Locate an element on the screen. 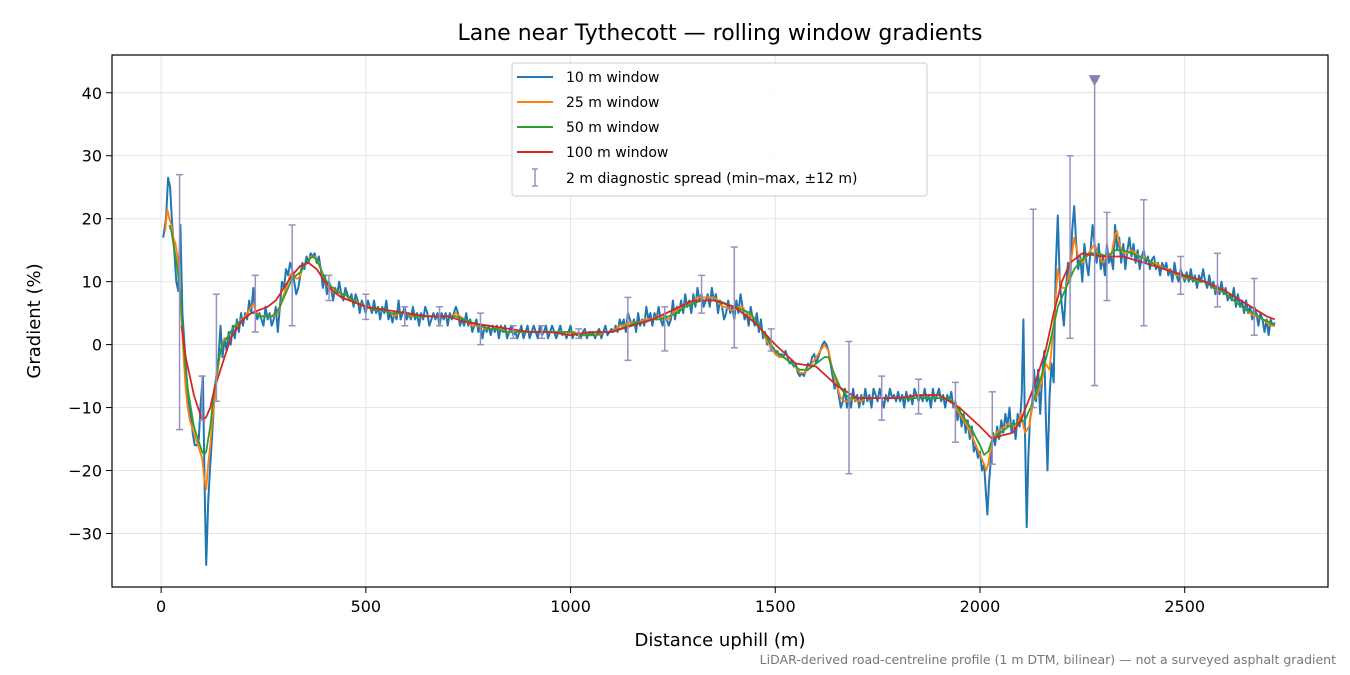  legend-box is located at coordinates (719, 129).